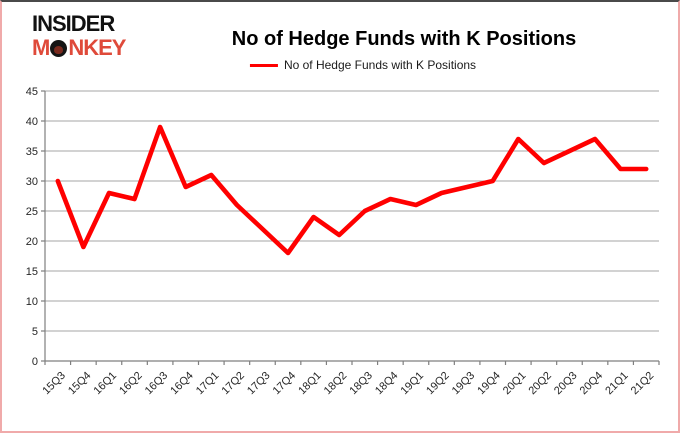 Image resolution: width=680 pixels, height=433 pixels. What do you see at coordinates (97, 47) in the screenshot?
I see `logo-monkey-nkey: NKEY` at bounding box center [97, 47].